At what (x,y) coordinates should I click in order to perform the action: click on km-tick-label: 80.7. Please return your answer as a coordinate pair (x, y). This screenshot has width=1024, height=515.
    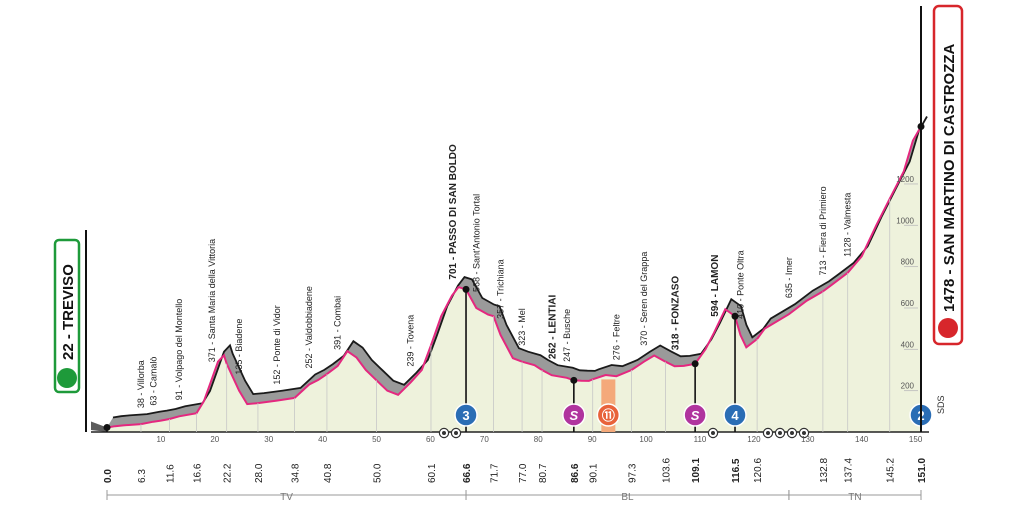
    Looking at the image, I should click on (543, 473).